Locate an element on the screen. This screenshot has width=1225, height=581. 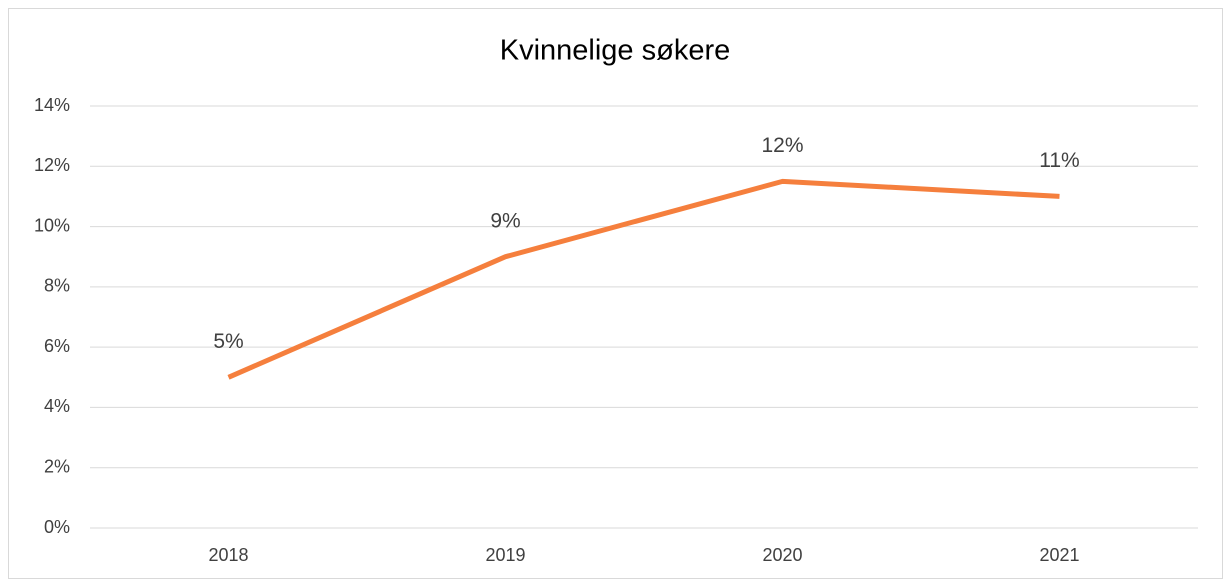
y-tick-label: 2% is located at coordinates (57, 466).